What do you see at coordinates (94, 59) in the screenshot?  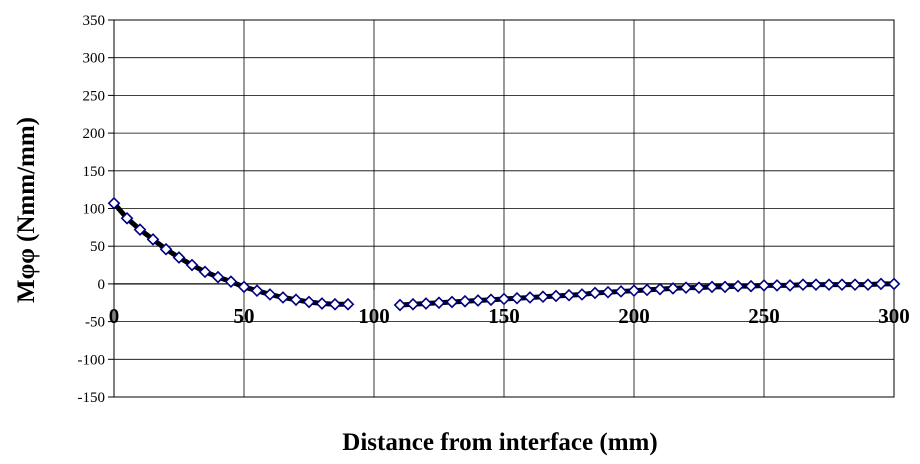 I see `y-tick-label: 300` at bounding box center [94, 59].